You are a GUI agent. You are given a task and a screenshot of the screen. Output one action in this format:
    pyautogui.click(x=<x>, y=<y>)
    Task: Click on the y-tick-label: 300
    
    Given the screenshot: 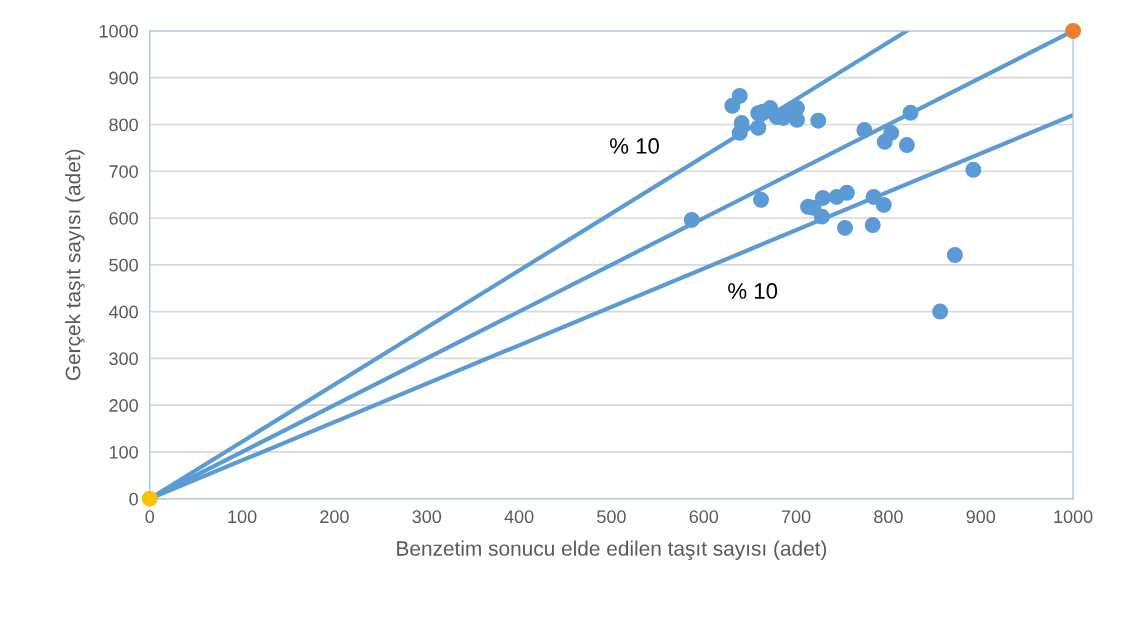 What is the action you would take?
    pyautogui.click(x=123, y=359)
    